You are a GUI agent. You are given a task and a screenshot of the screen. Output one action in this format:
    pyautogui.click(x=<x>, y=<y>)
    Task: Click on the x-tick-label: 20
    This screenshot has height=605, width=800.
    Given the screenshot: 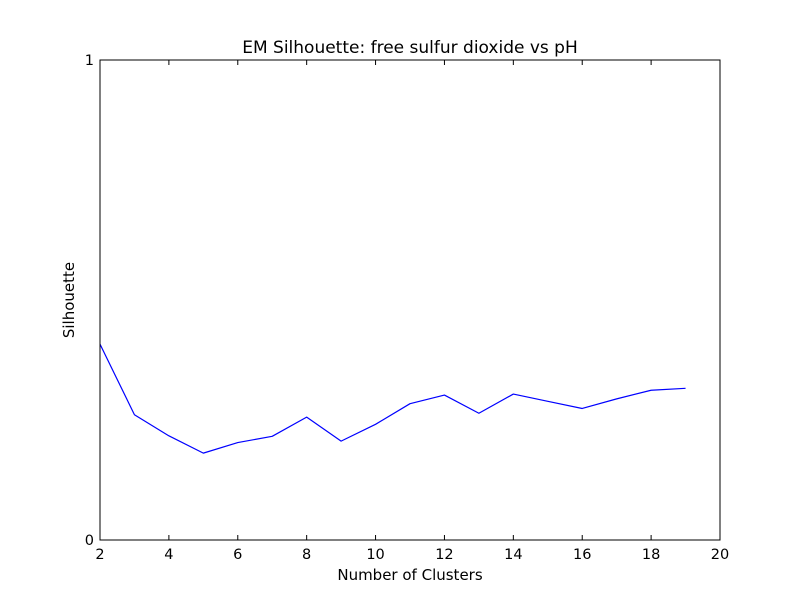 What is the action you would take?
    pyautogui.click(x=720, y=555)
    